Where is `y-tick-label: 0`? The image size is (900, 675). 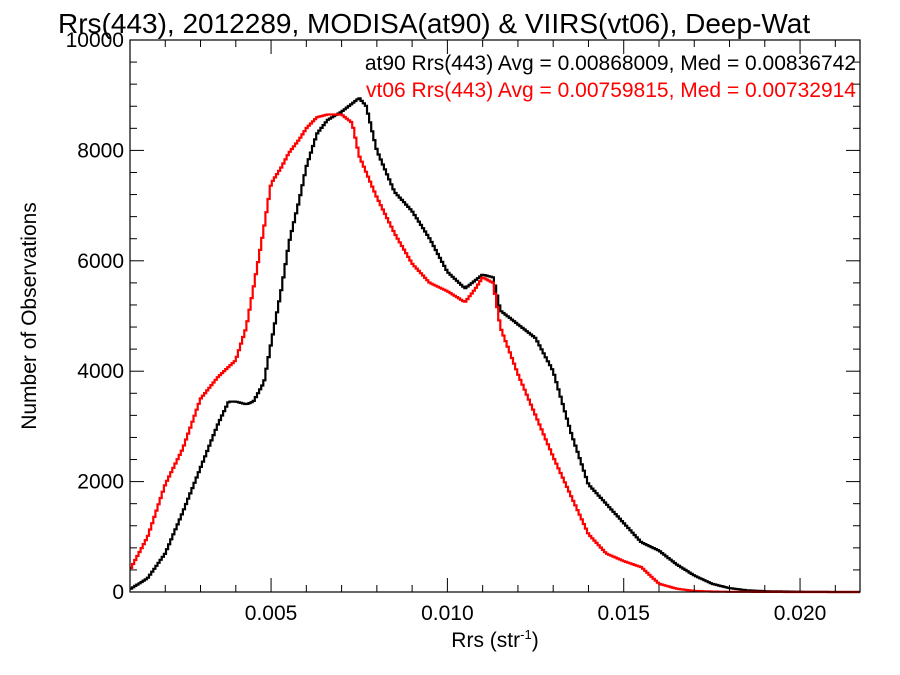 y-tick-label: 0 is located at coordinates (118, 592).